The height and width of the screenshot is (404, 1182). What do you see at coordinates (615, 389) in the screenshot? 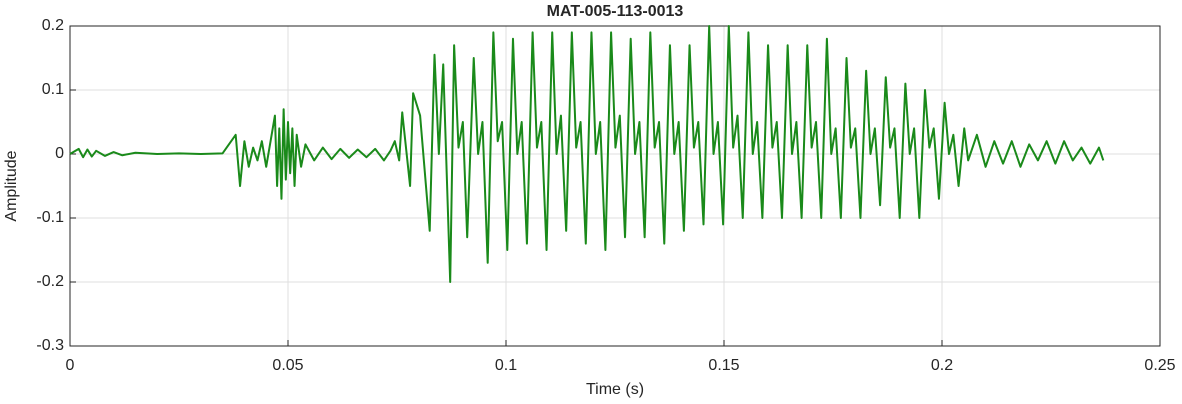
I see `x-axis-label: Time (s)` at bounding box center [615, 389].